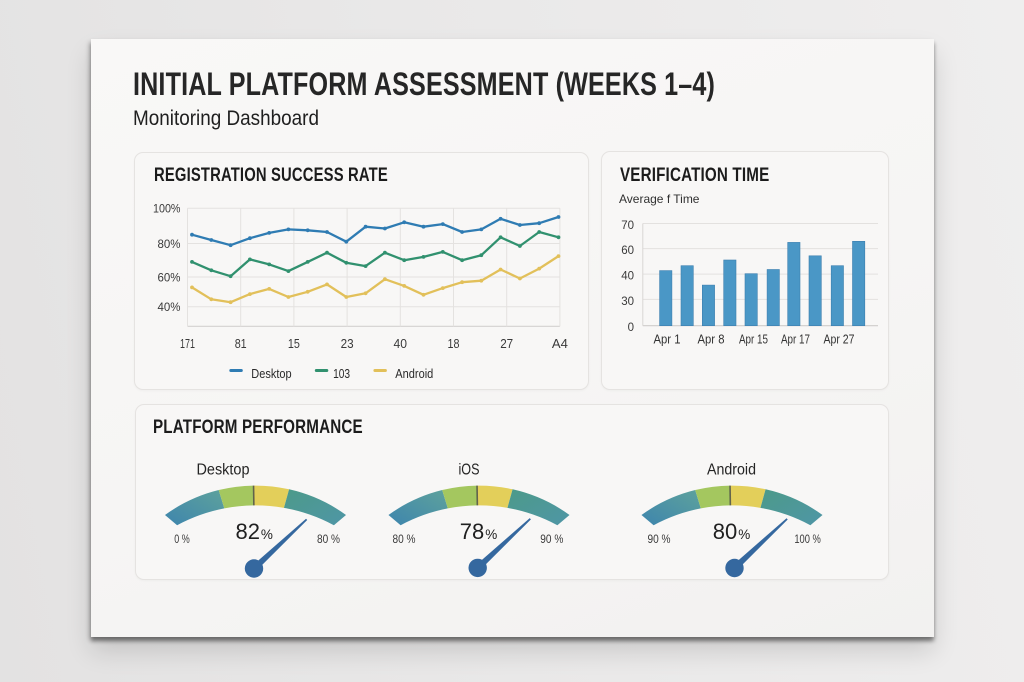 This screenshot has height=682, width=1024. What do you see at coordinates (241, 343) in the screenshot?
I see `svg-text: 81` at bounding box center [241, 343].